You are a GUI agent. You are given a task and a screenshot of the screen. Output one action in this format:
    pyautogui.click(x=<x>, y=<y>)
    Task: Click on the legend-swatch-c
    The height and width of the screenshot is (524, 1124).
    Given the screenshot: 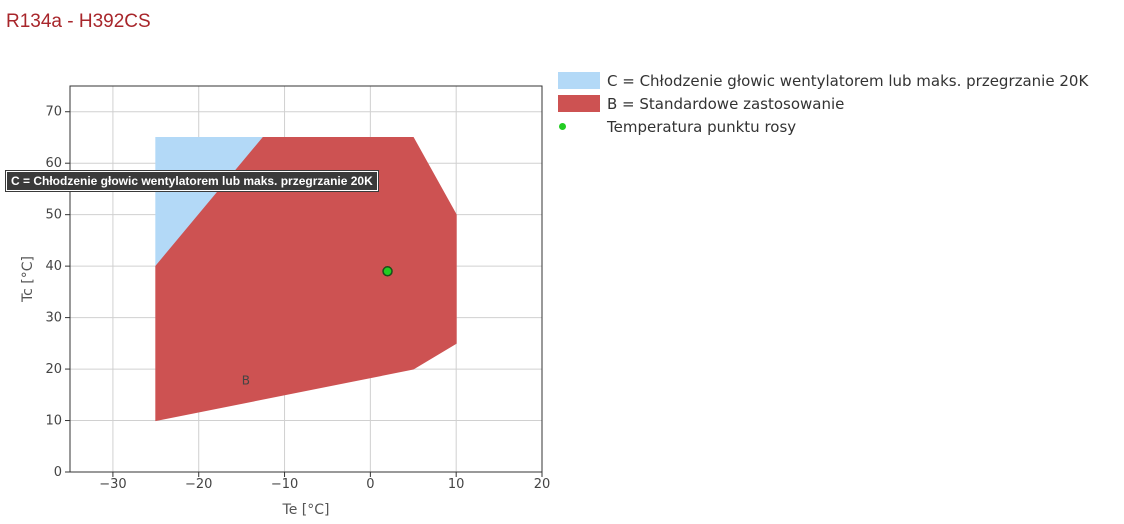 What is the action you would take?
    pyautogui.click(x=579, y=80)
    